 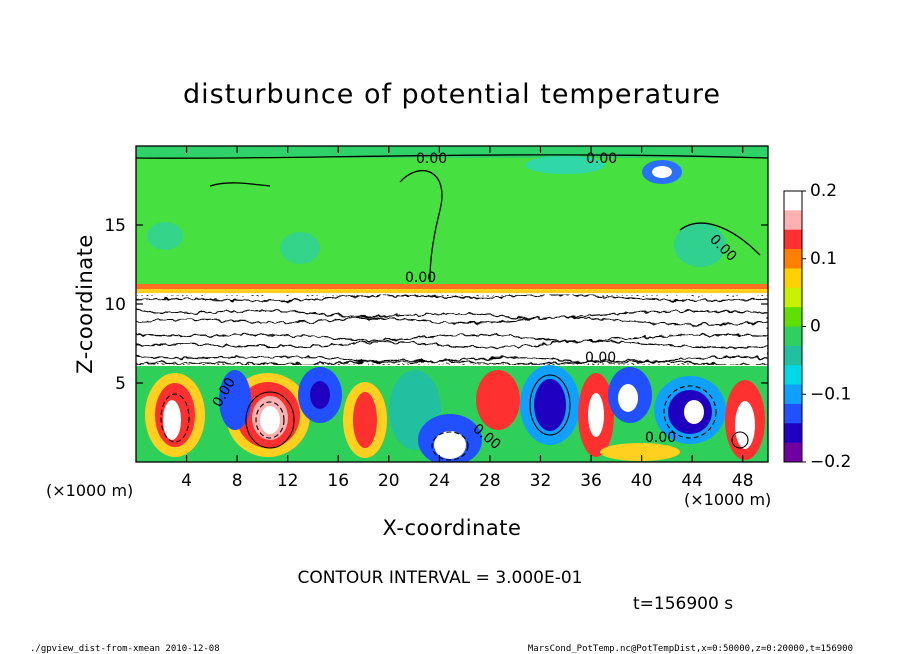 I want to click on y-tick-label: 10, so click(x=115, y=305).